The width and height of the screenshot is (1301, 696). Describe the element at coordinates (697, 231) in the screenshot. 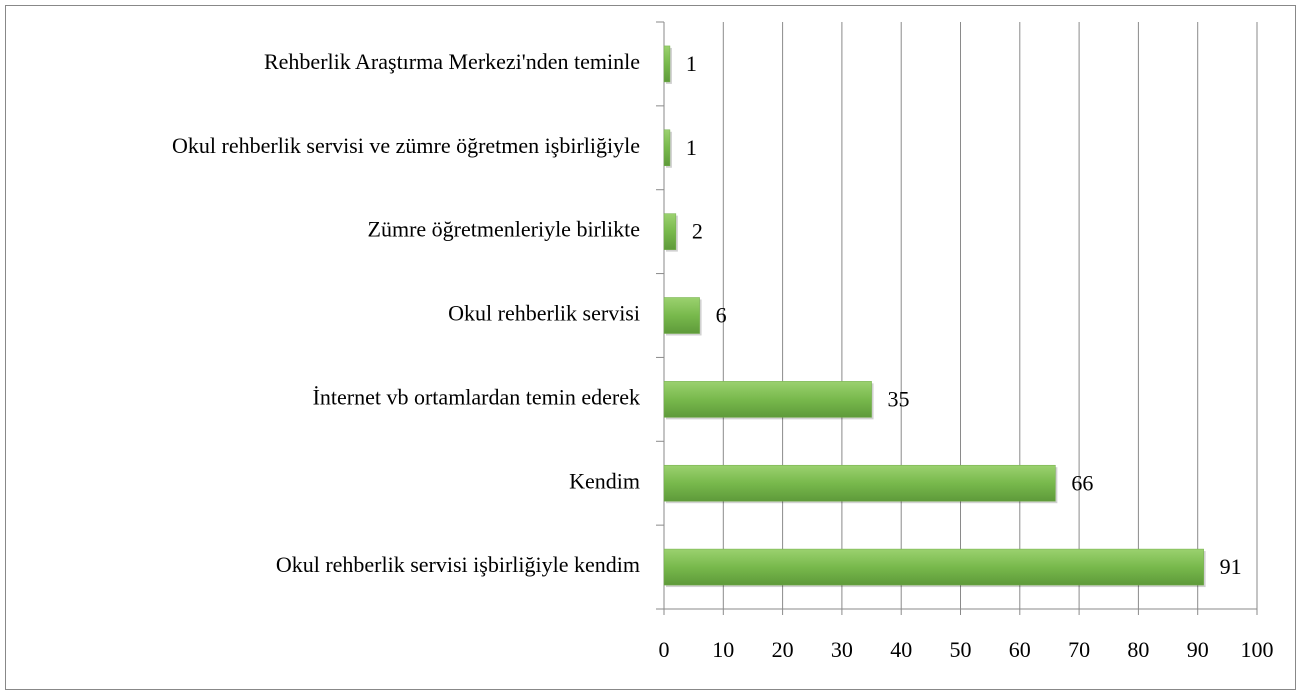

I see `data-label: 2` at that location.